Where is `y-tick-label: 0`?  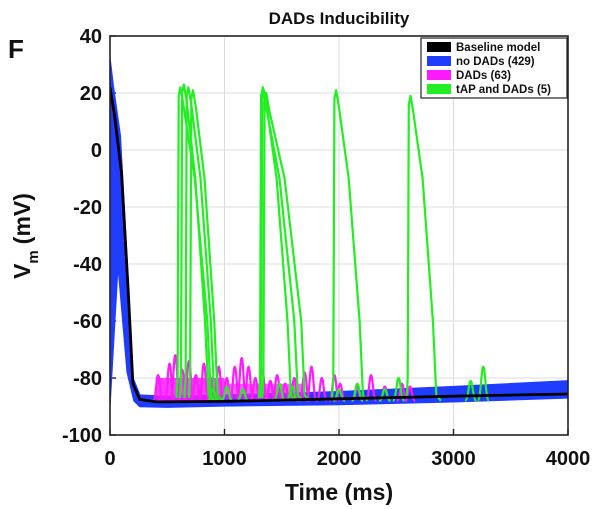
y-tick-label: 0 is located at coordinates (96, 151).